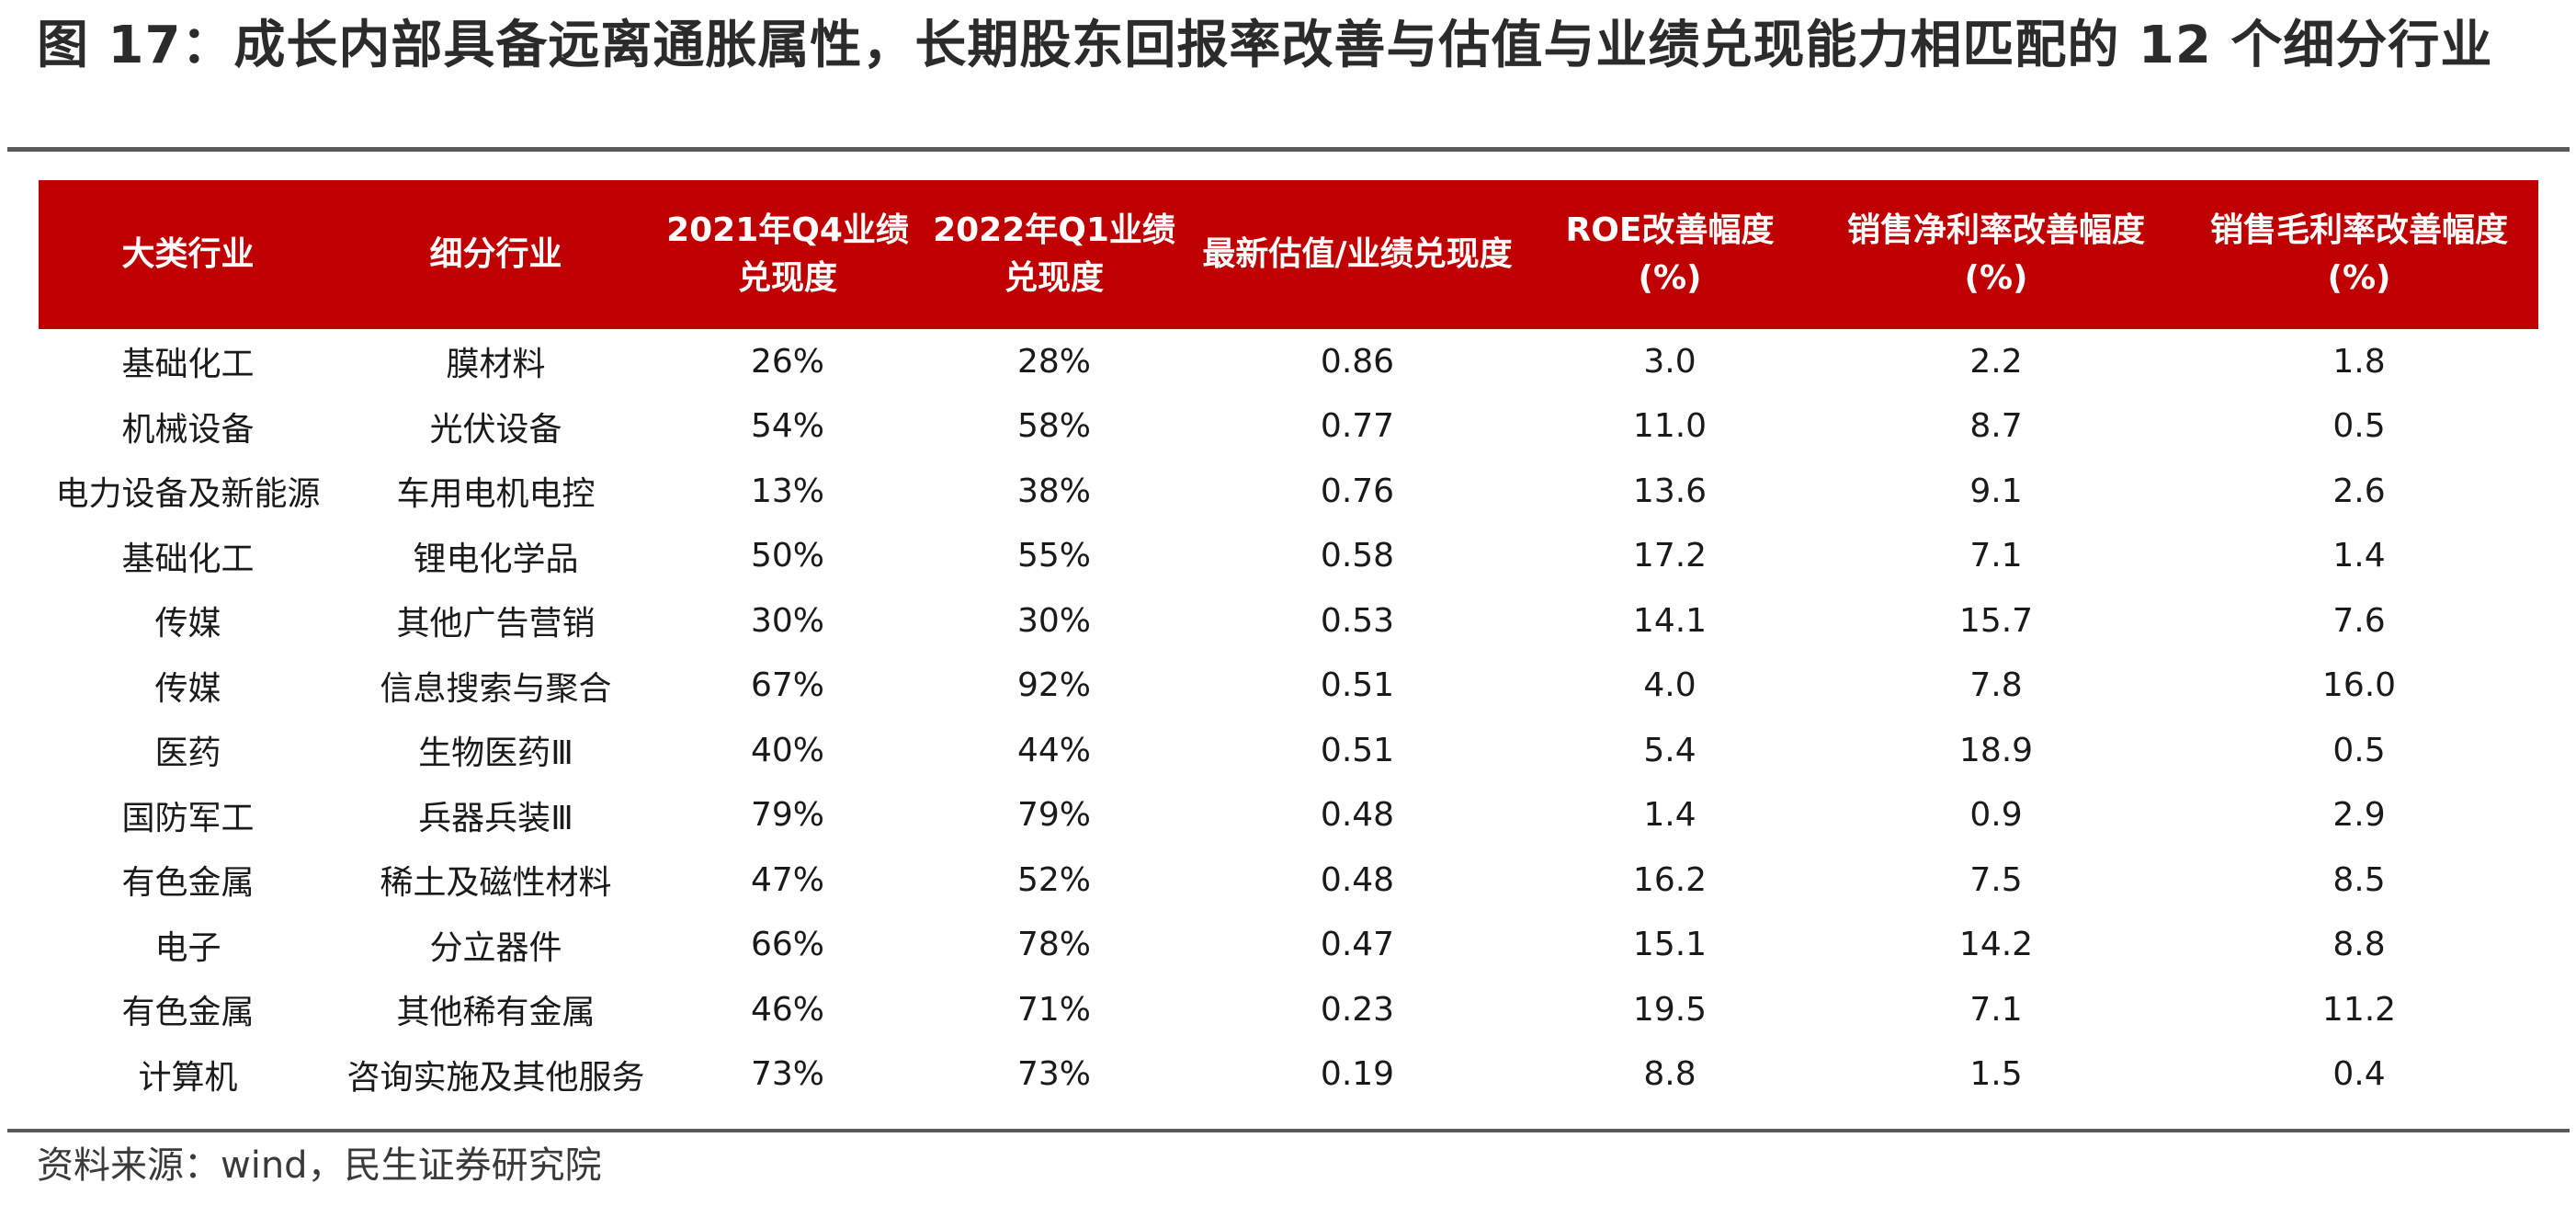 The height and width of the screenshot is (1206, 2576). Describe the element at coordinates (1670, 491) in the screenshot. I see `table-cell: 13.6` at that location.